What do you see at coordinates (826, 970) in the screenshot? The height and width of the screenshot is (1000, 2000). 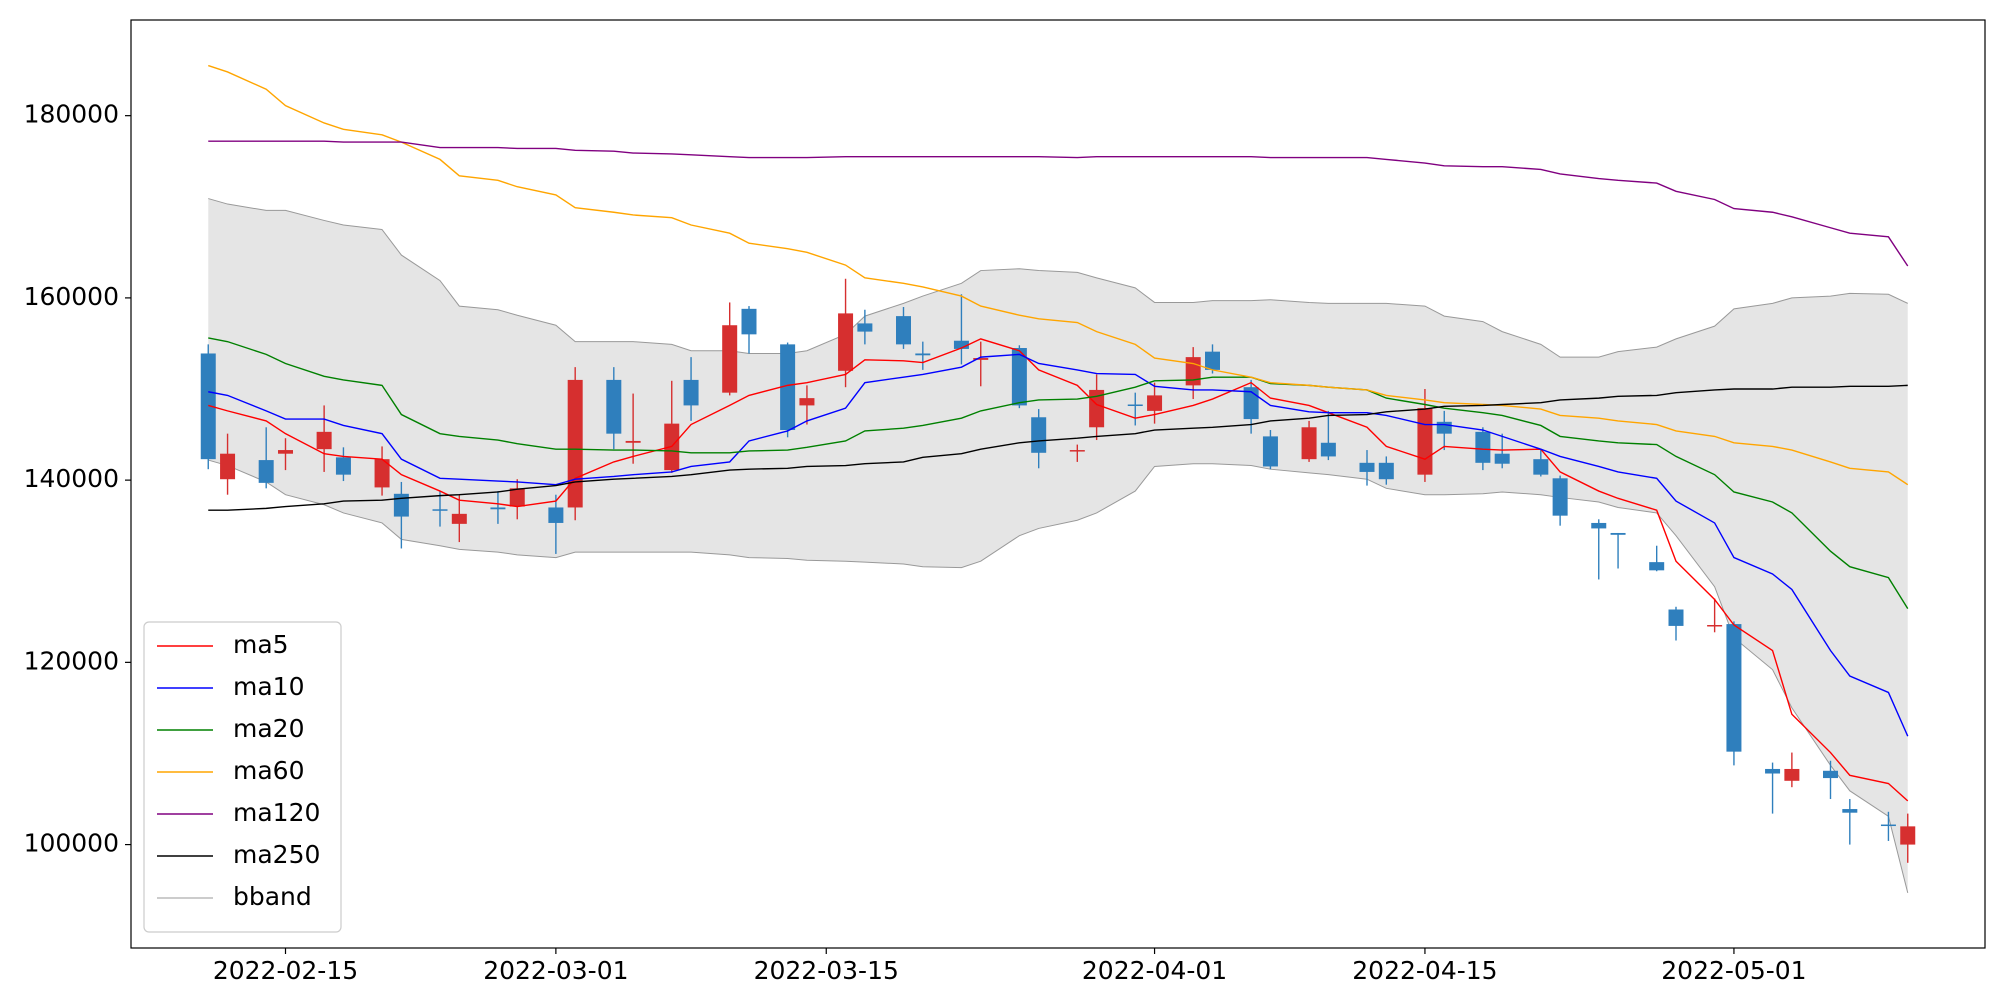 I see `x-tick-label: 2022-03-15` at bounding box center [826, 970].